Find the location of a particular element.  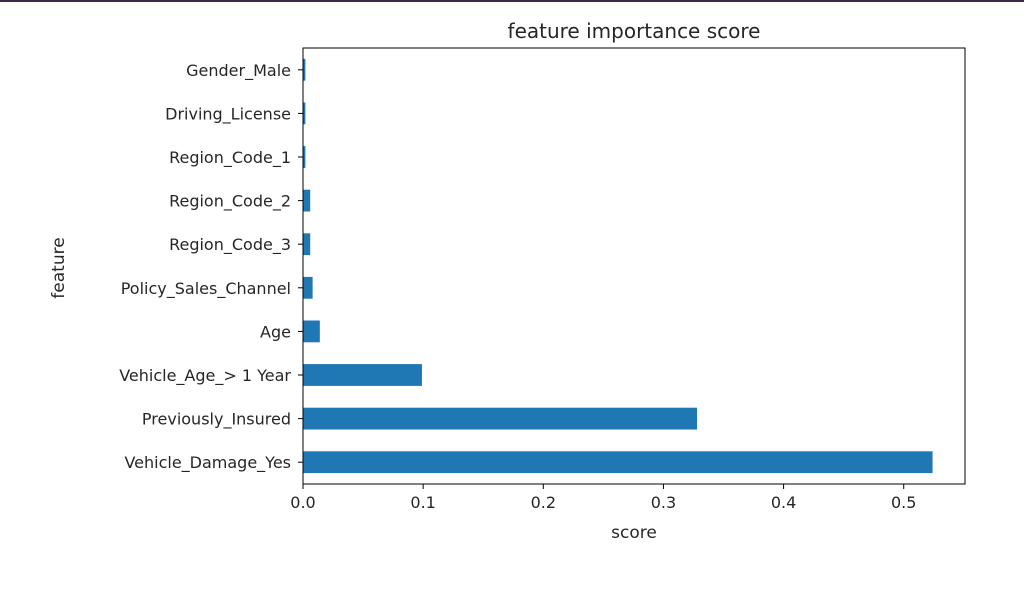

x-tick-label-0: 0.0 is located at coordinates (302, 502).